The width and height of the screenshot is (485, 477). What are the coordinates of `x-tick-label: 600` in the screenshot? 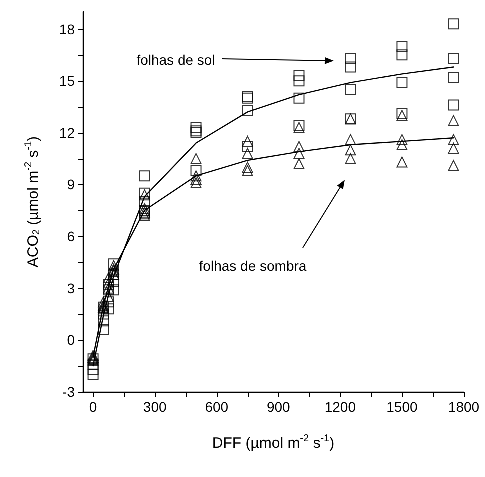 It's located at (217, 407).